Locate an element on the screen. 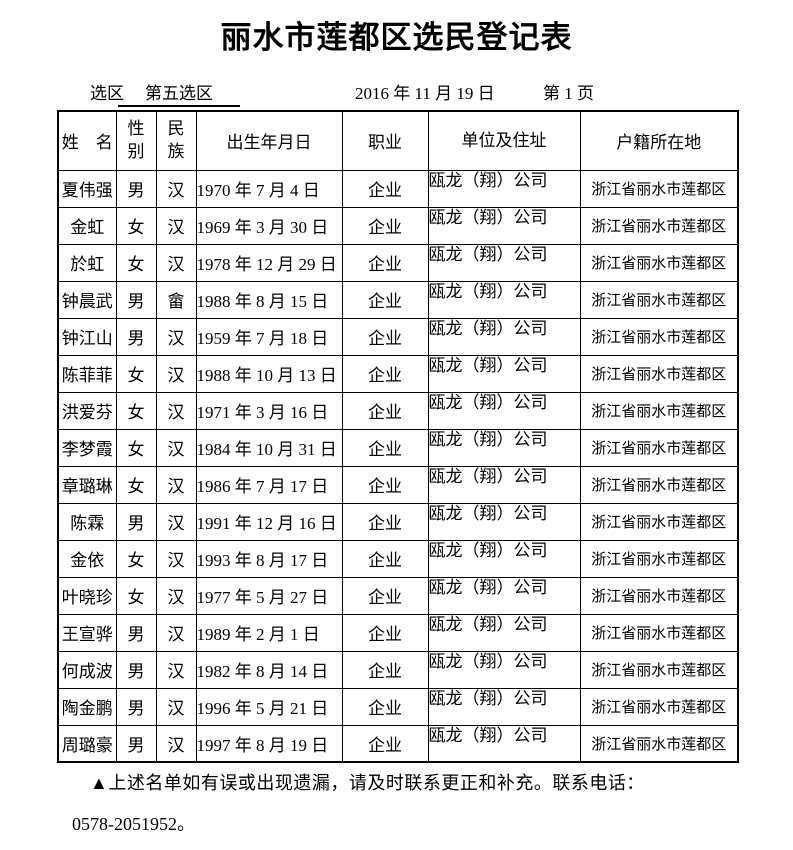 The width and height of the screenshot is (793, 850). header-region: 户籍所在地 is located at coordinates (659, 140).